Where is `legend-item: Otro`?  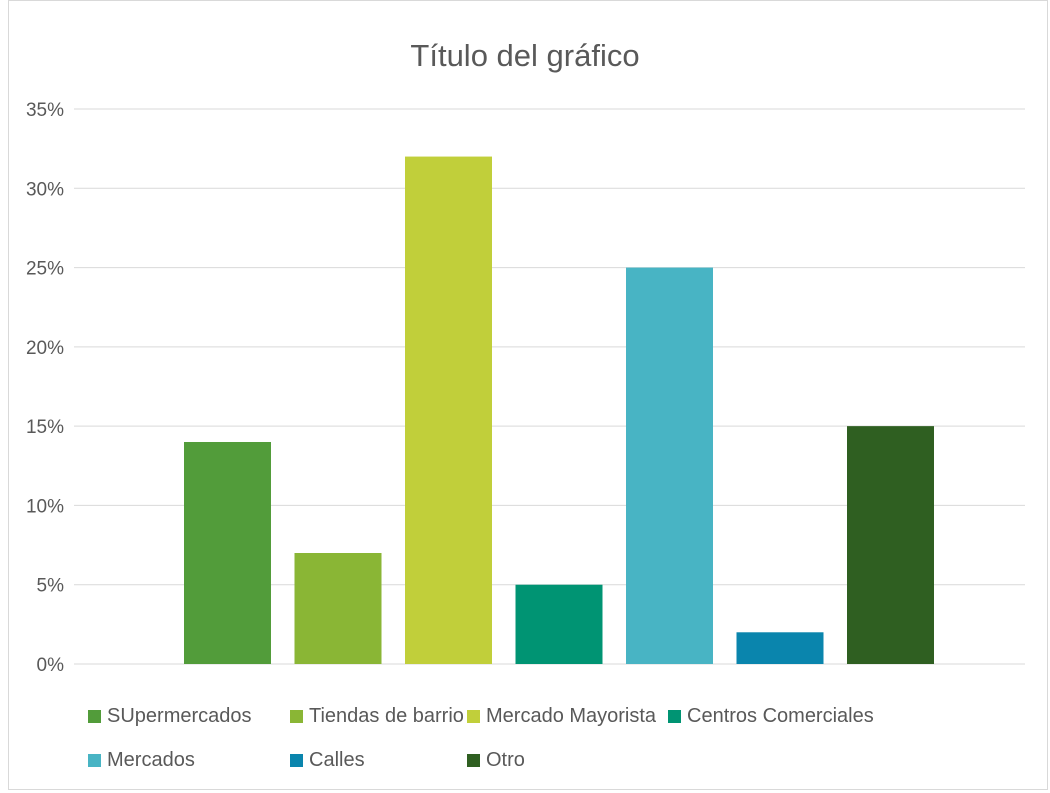 legend-item: Otro is located at coordinates (496, 760).